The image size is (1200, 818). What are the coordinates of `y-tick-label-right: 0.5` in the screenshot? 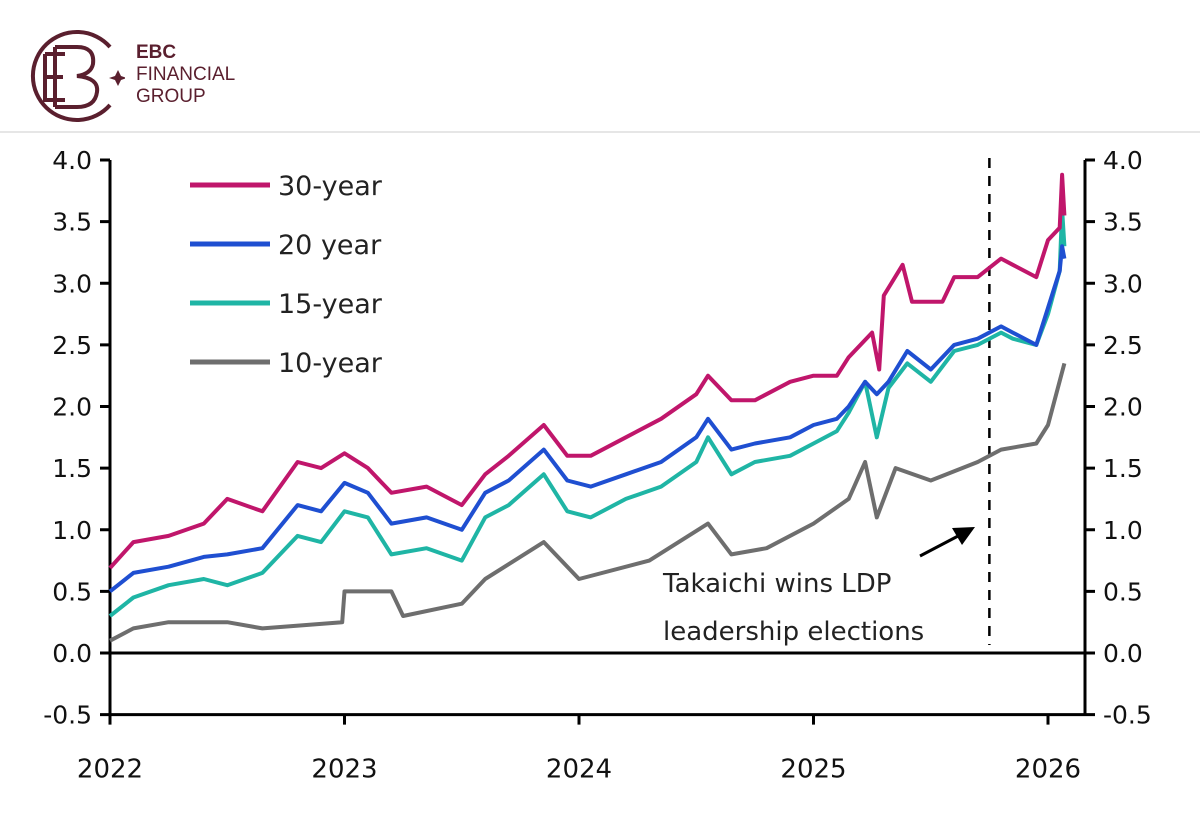 It's located at (1123, 591).